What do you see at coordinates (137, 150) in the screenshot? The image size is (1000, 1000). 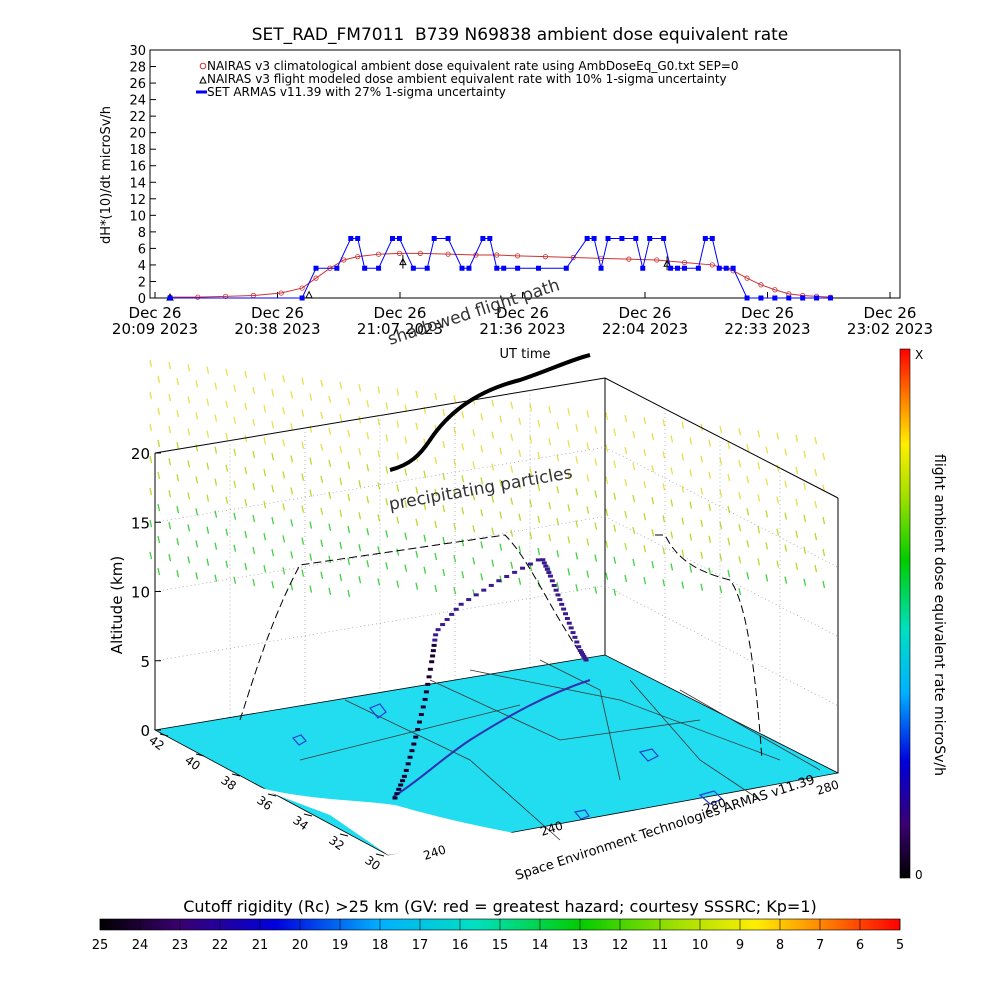 I see `y-tick-label: 18` at bounding box center [137, 150].